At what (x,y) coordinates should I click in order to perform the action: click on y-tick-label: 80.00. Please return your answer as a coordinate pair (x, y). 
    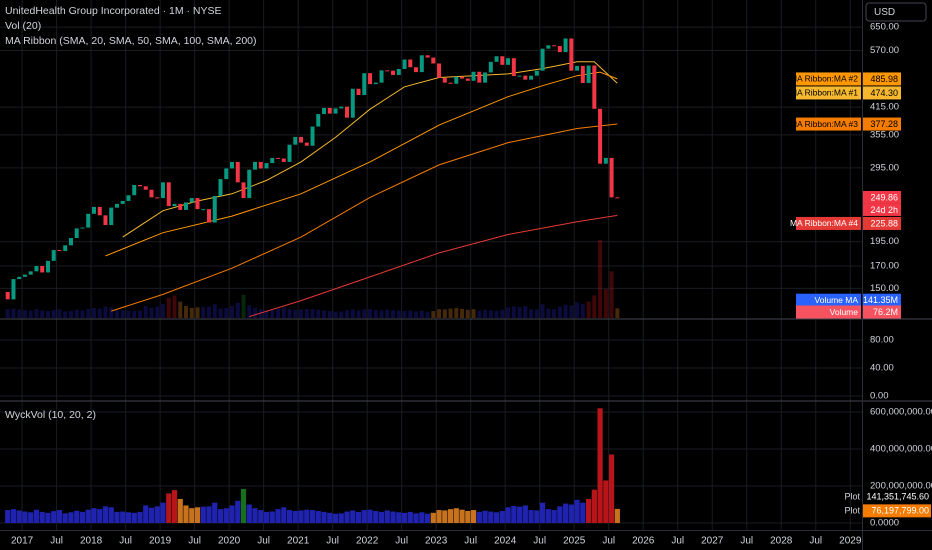
    Looking at the image, I should click on (882, 340).